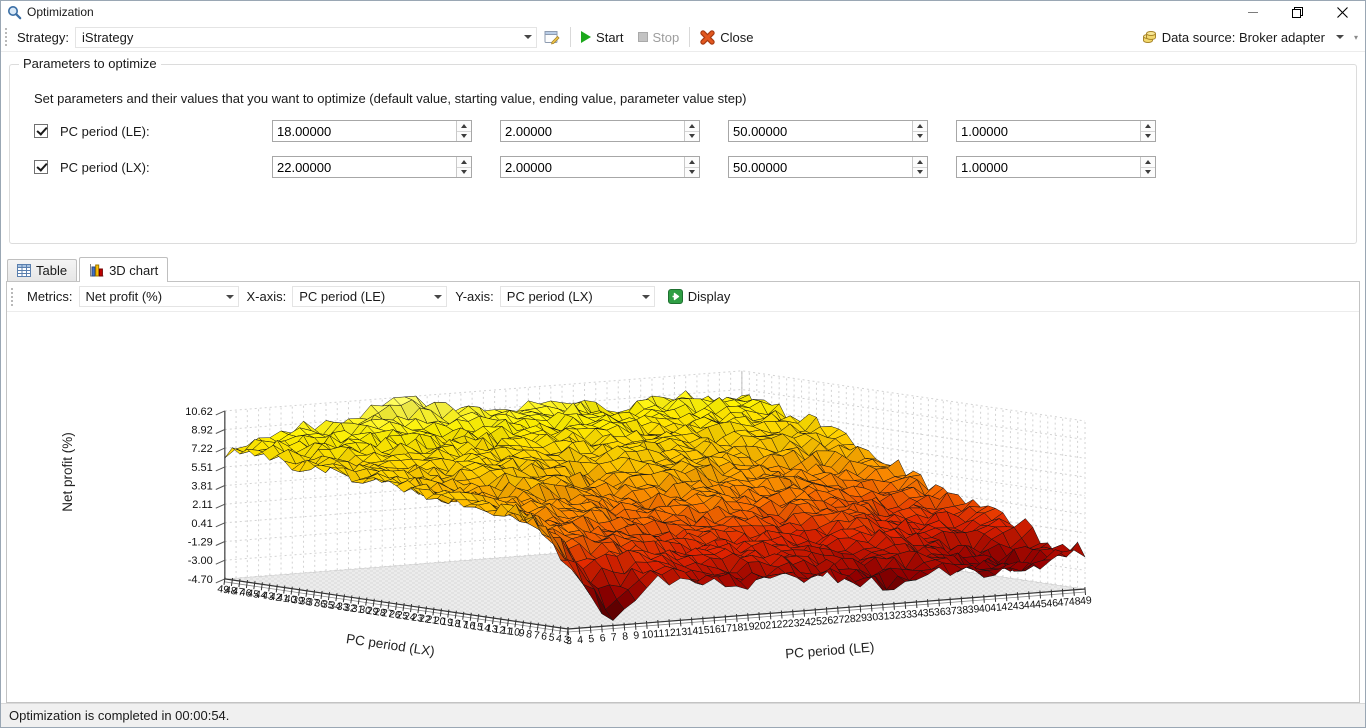 This screenshot has width=1366, height=728. I want to click on close-window-button, so click(1342, 12).